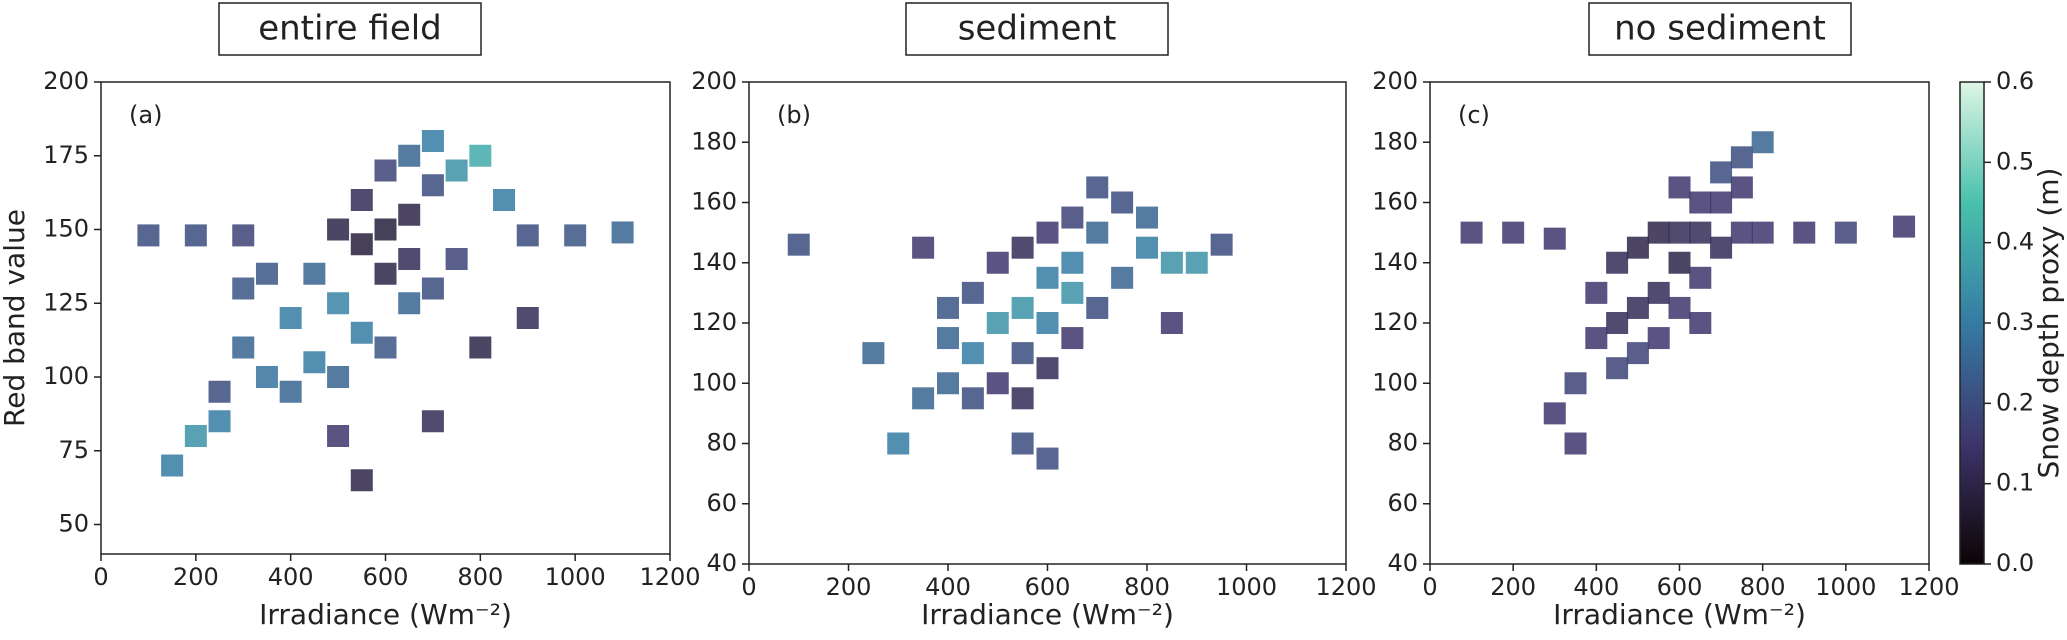  What do you see at coordinates (2048, 323) in the screenshot?
I see `colorbar-label: Snow depth proxy (m)` at bounding box center [2048, 323].